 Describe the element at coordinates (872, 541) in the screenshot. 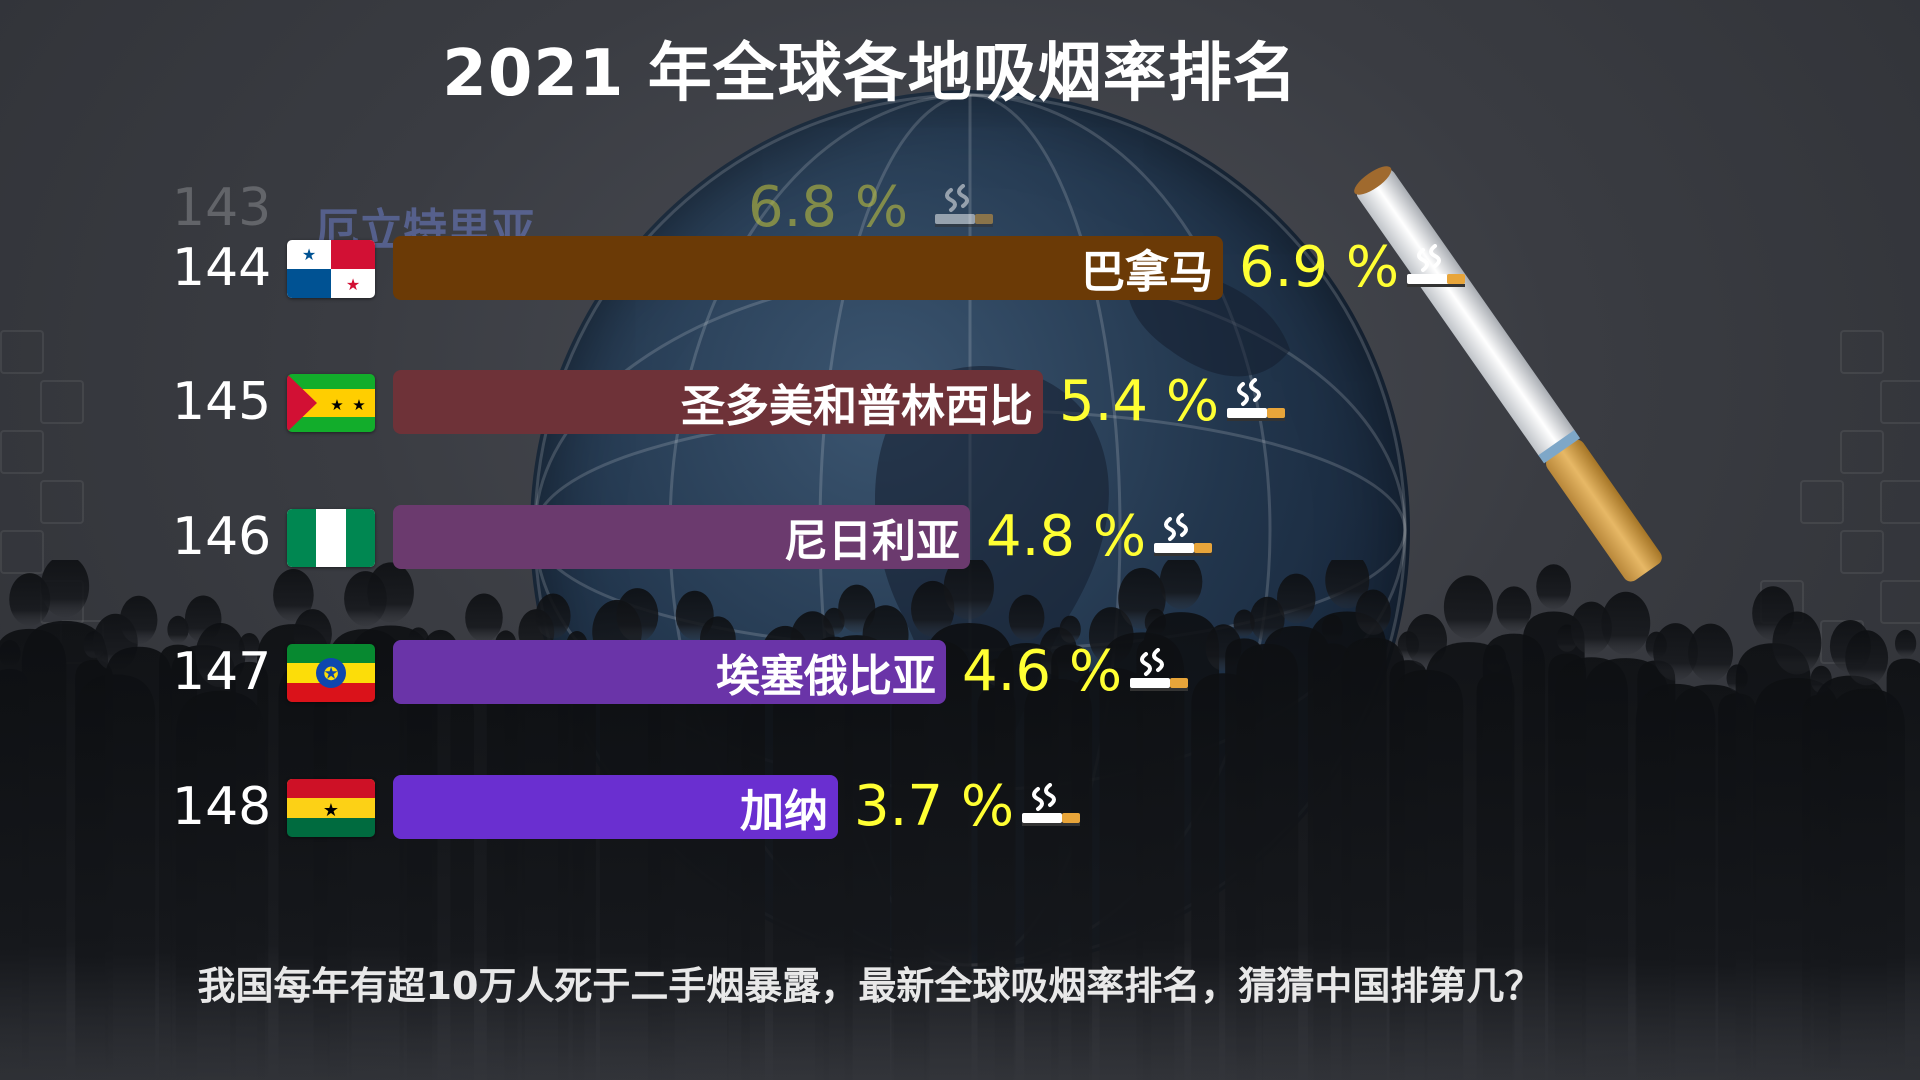

I see `country-label: 尼日利亚` at that location.